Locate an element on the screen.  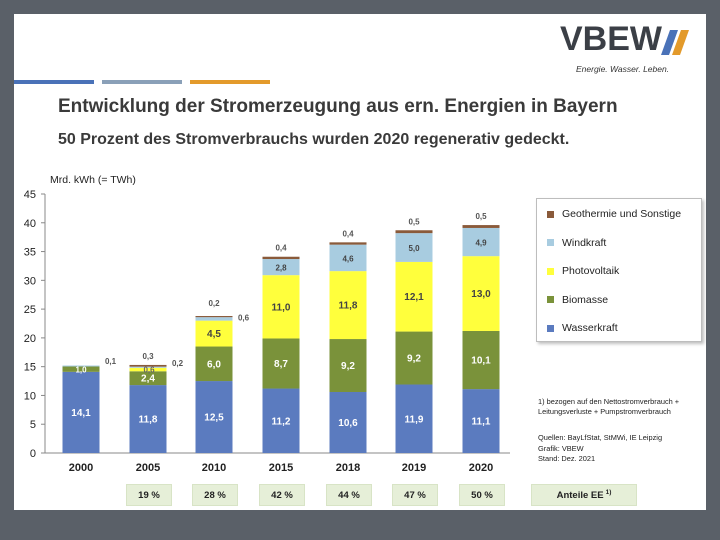
y-tick-label: 10 is located at coordinates (30, 396).